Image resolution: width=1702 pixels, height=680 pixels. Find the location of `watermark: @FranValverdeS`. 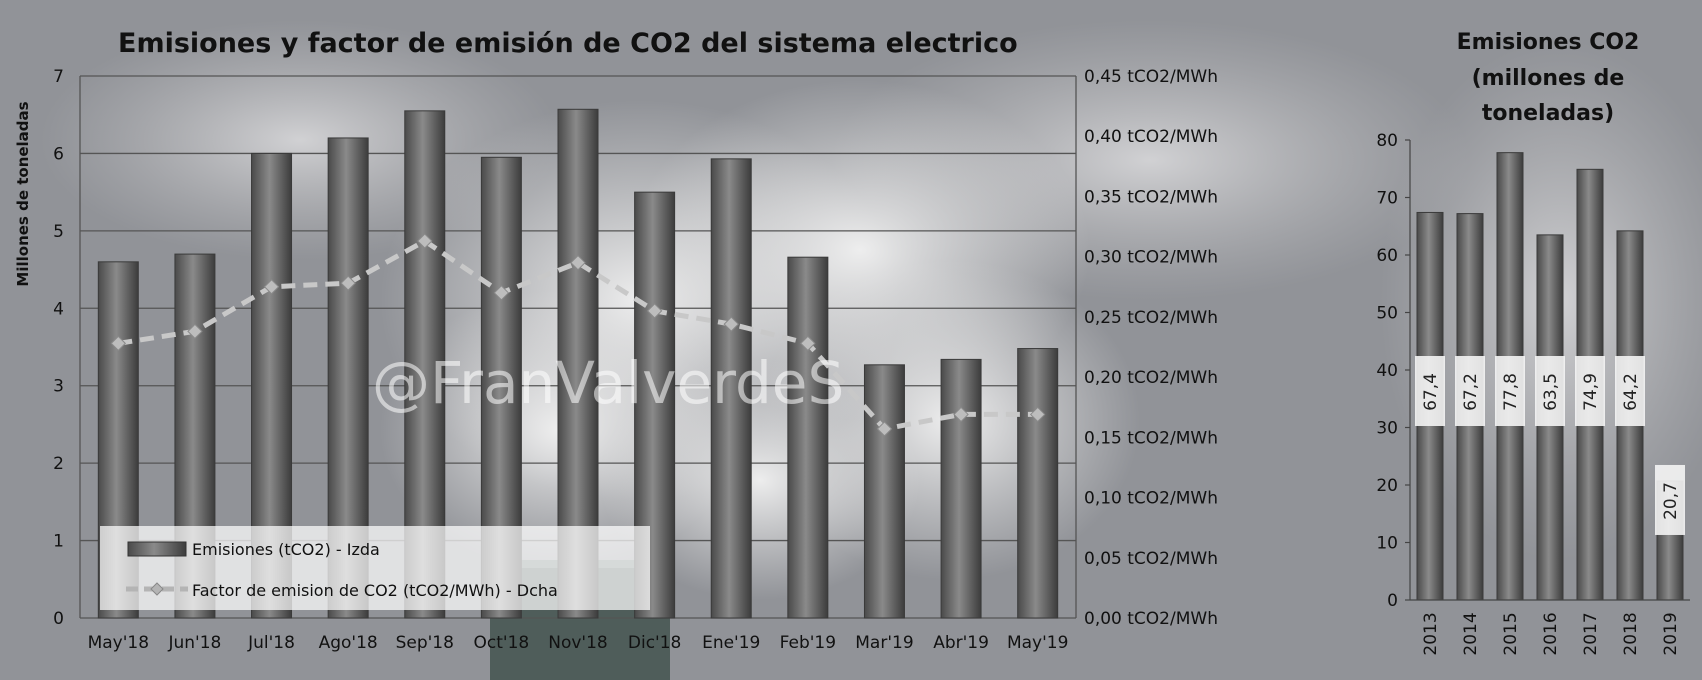

watermark: @FranValverdeS is located at coordinates (608, 383).